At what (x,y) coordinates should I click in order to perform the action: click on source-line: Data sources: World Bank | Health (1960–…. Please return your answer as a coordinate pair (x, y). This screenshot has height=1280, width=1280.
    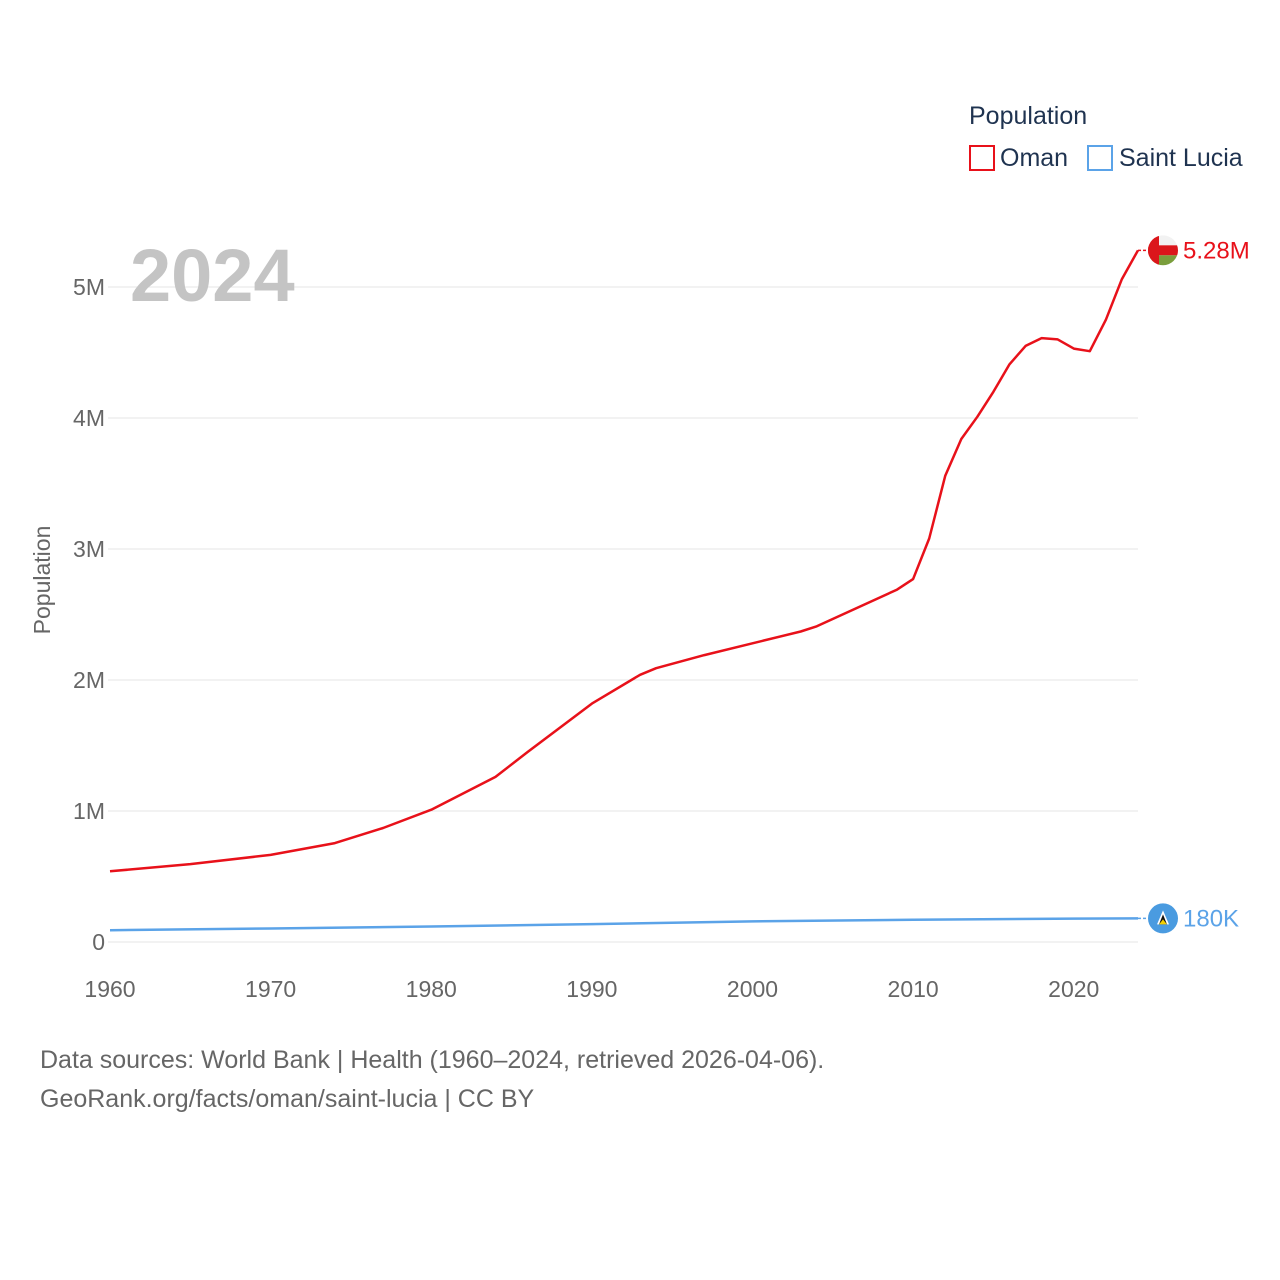
    Looking at the image, I should click on (432, 1060).